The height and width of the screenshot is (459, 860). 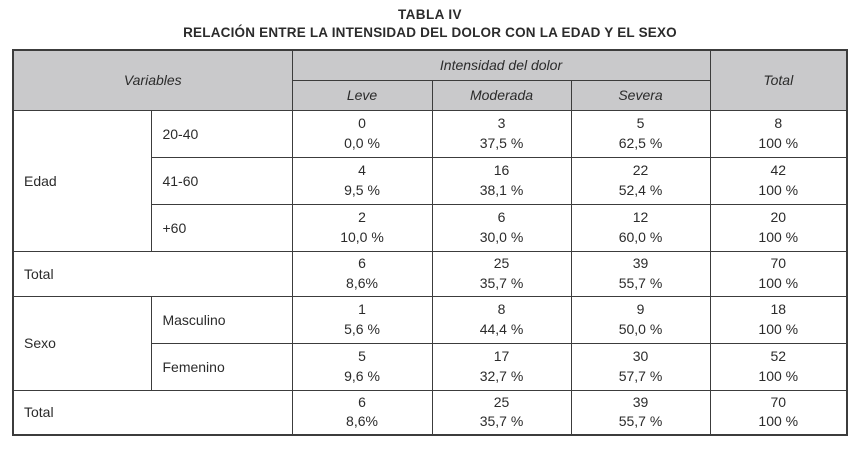 What do you see at coordinates (501, 236) in the screenshot?
I see `percent-value: 30,0 %` at bounding box center [501, 236].